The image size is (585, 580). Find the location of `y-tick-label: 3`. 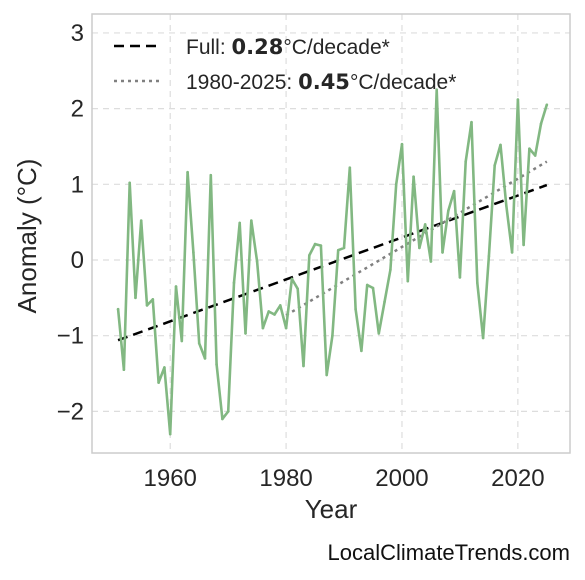

y-tick-label: 3 is located at coordinates (77, 33).